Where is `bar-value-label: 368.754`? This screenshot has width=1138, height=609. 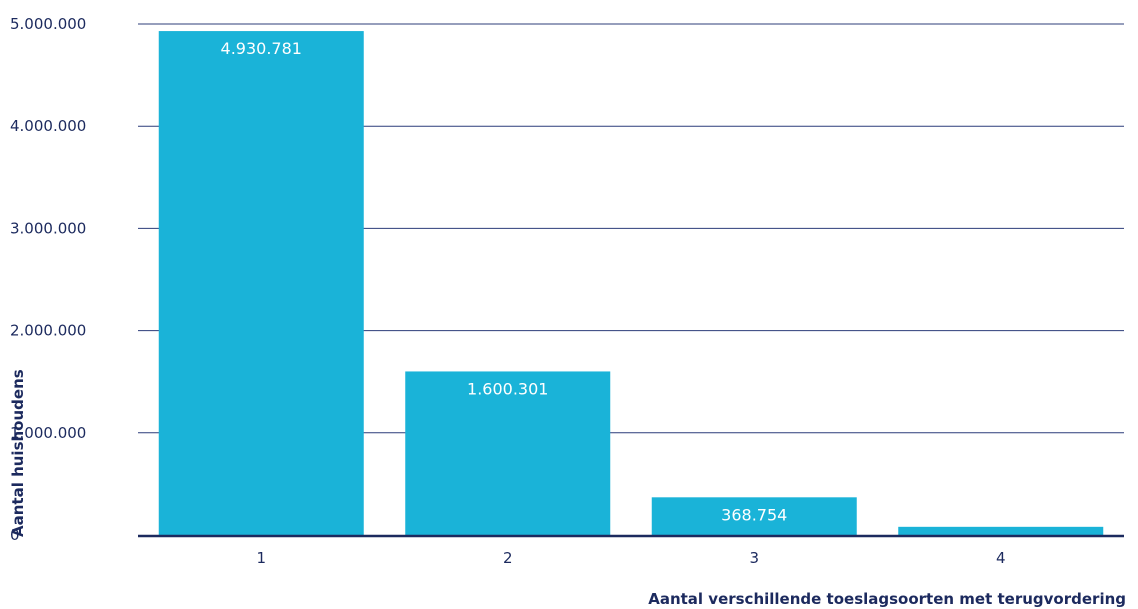
bar-value-label: 368.754 is located at coordinates (754, 514).